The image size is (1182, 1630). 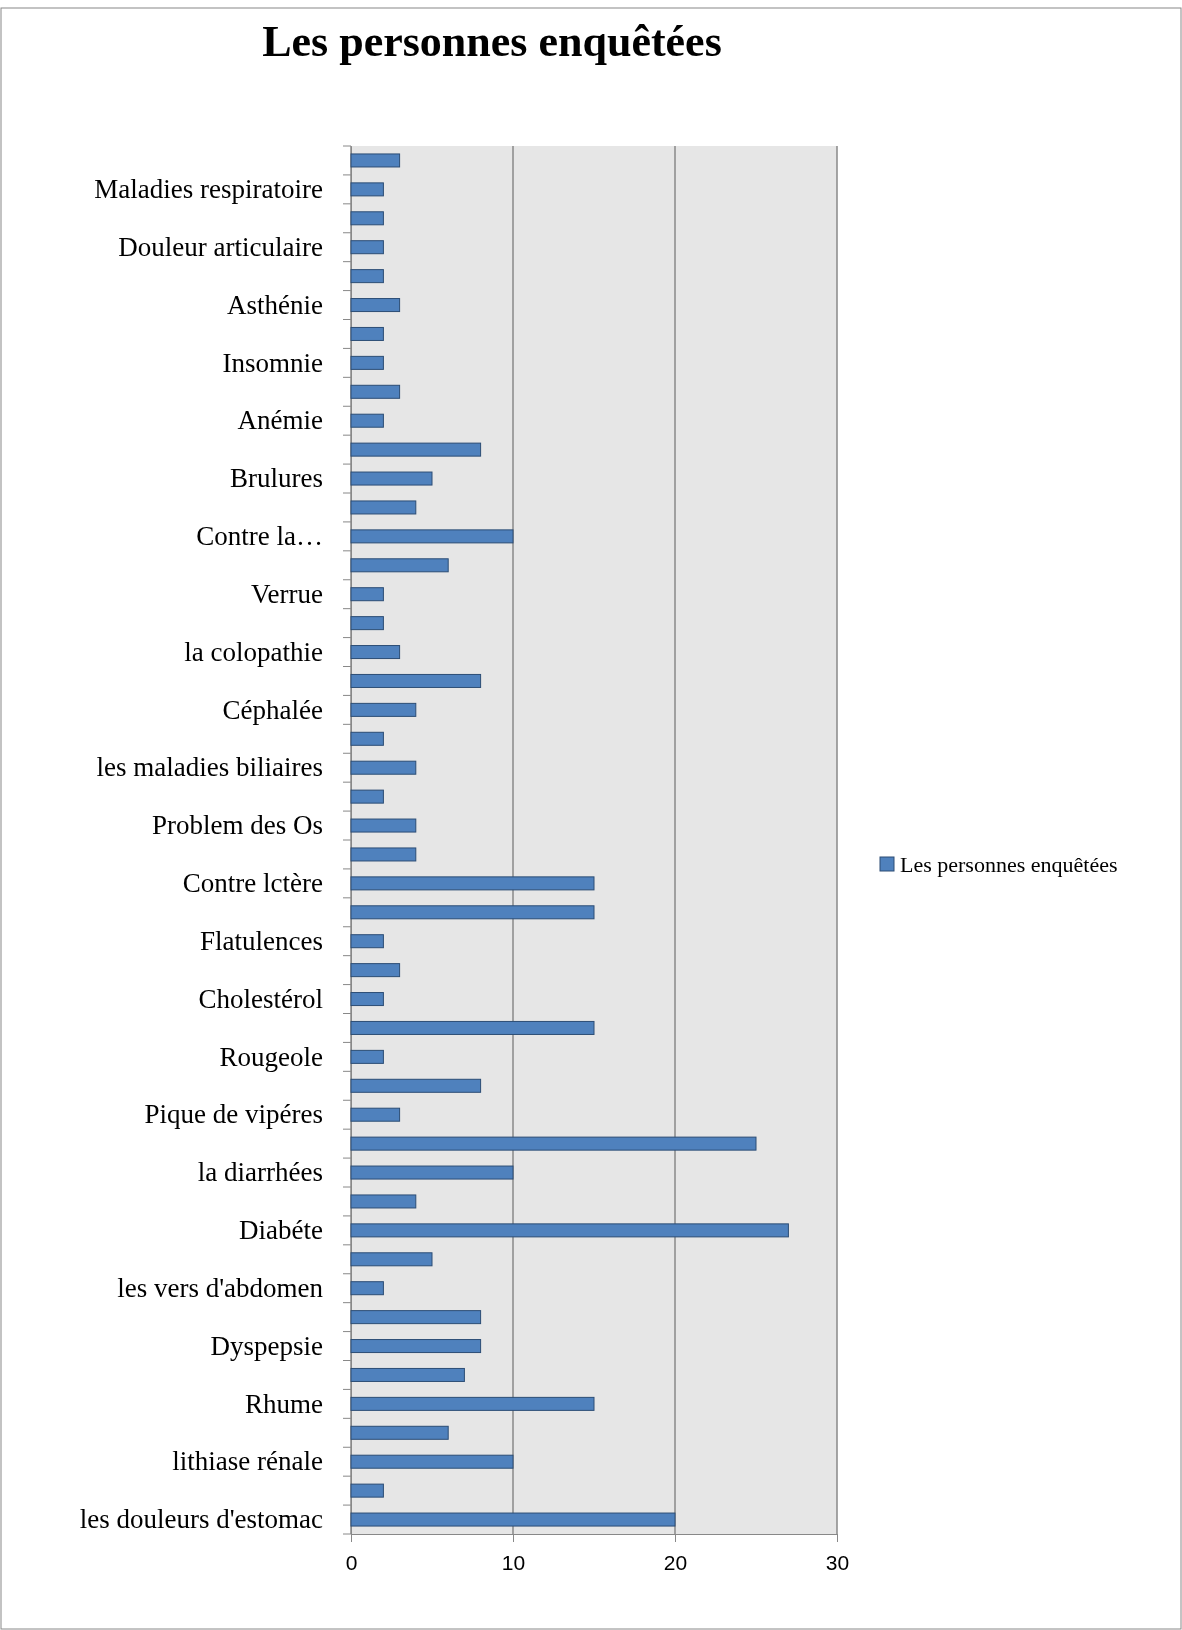 What do you see at coordinates (233, 1114) in the screenshot?
I see `y-tick-label: Pique de vipéres` at bounding box center [233, 1114].